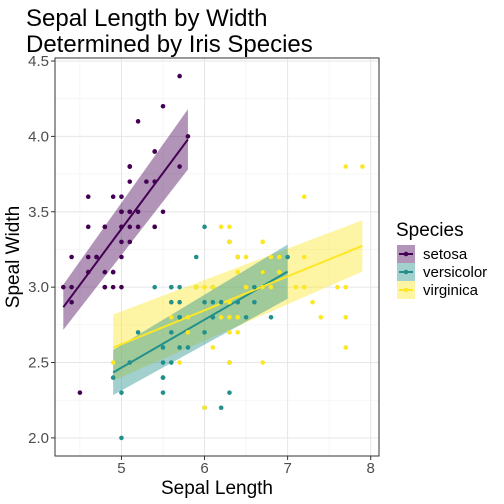 The image size is (504, 504). Describe the element at coordinates (41, 250) in the screenshot. I see `y-axis-ticks: 2.0 2.5 3.0 3.5 4.0 4.5` at that location.